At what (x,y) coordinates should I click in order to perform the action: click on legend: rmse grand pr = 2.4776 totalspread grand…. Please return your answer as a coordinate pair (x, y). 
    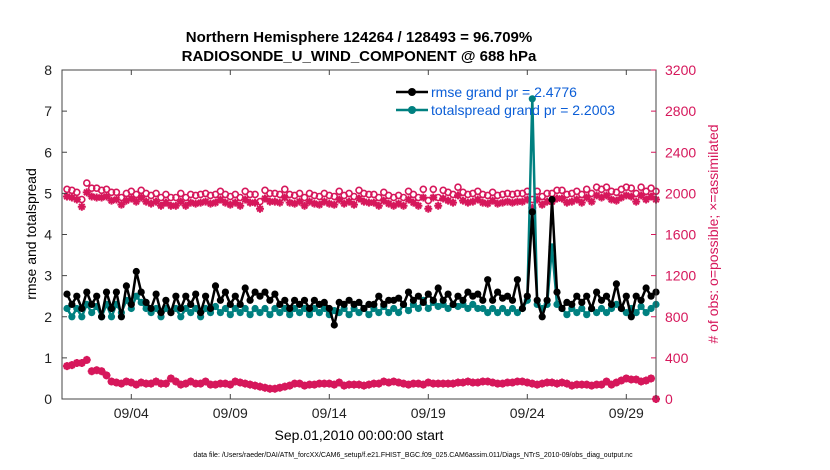
    Looking at the image, I should click on (505, 101).